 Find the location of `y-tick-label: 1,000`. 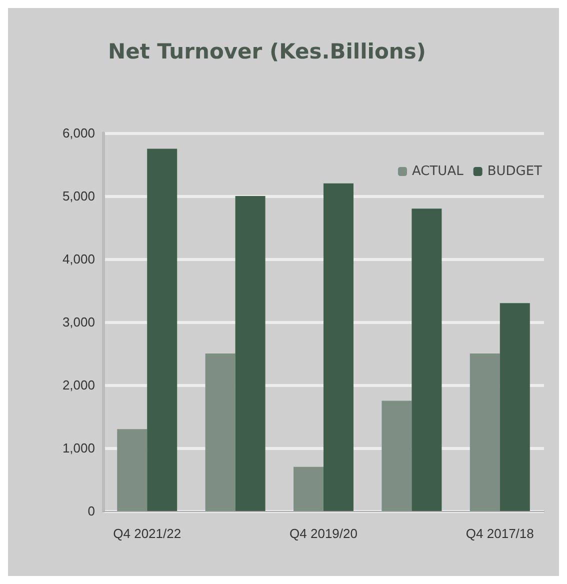

y-tick-label: 1,000 is located at coordinates (78, 448).